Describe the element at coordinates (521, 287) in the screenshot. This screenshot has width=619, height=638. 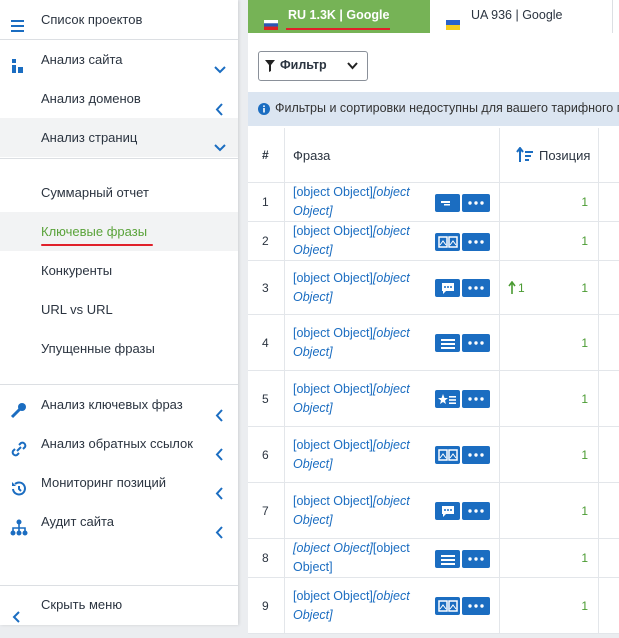
I see `position-change: 1` at that location.